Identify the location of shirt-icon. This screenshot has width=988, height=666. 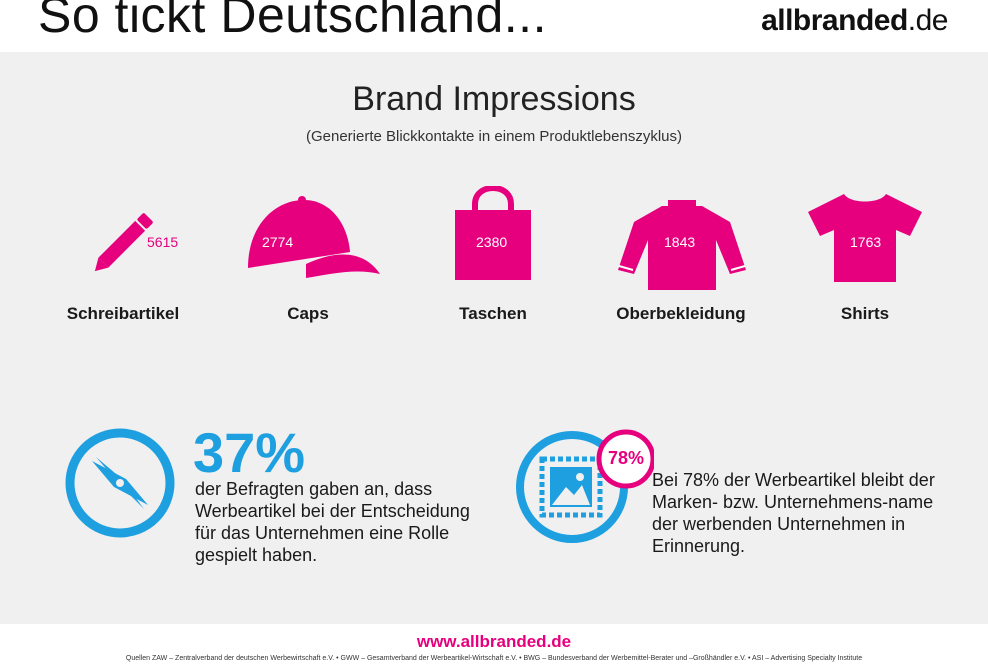
(865, 238).